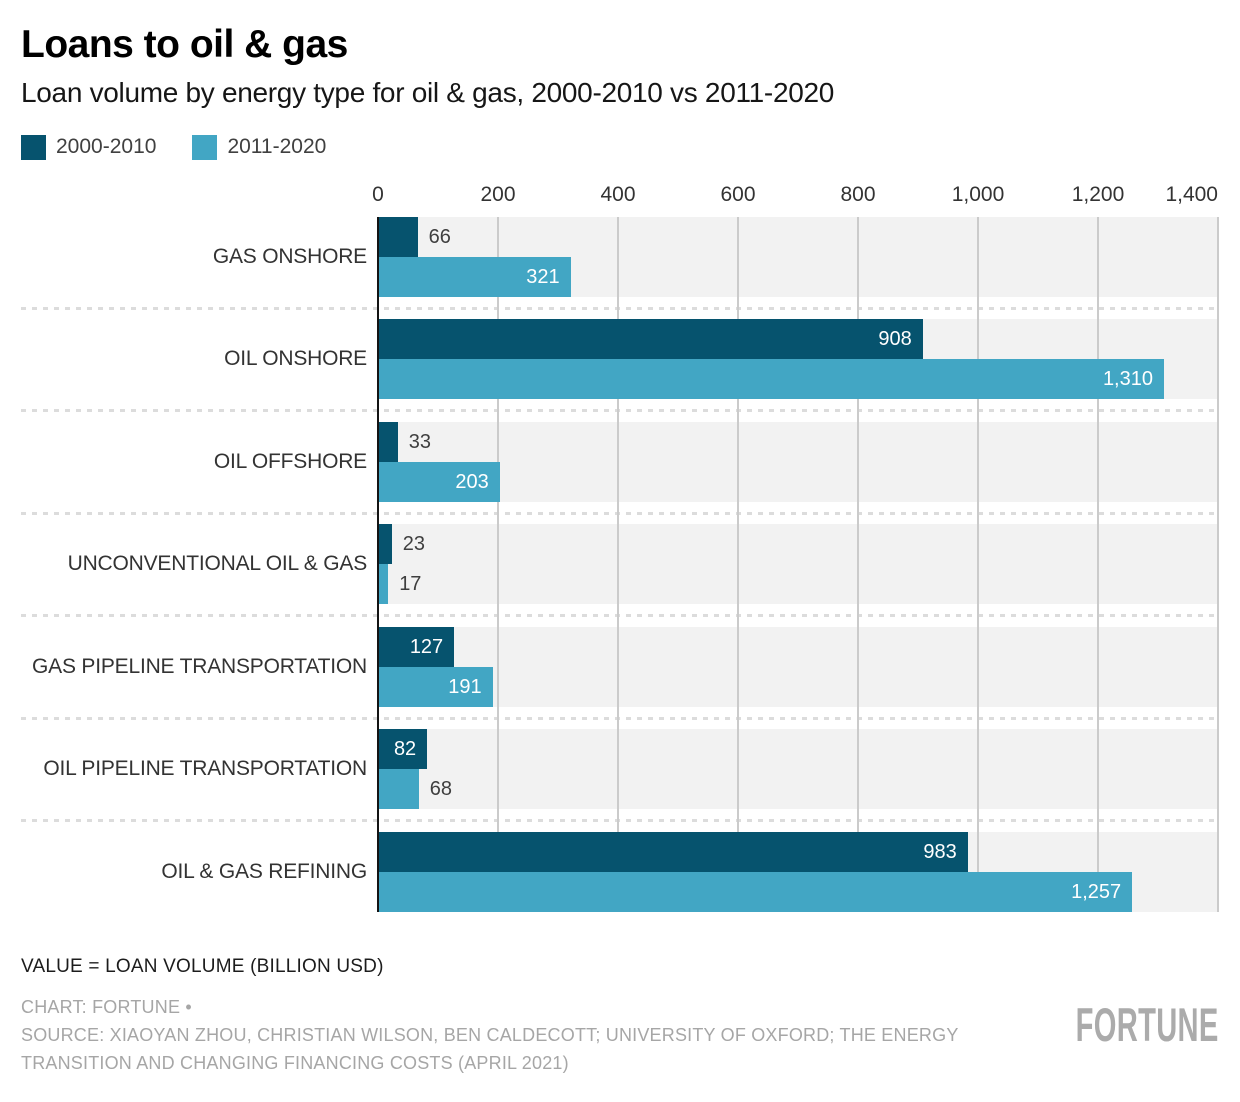 The image size is (1240, 1102). I want to click on x-tick: 400, so click(618, 194).